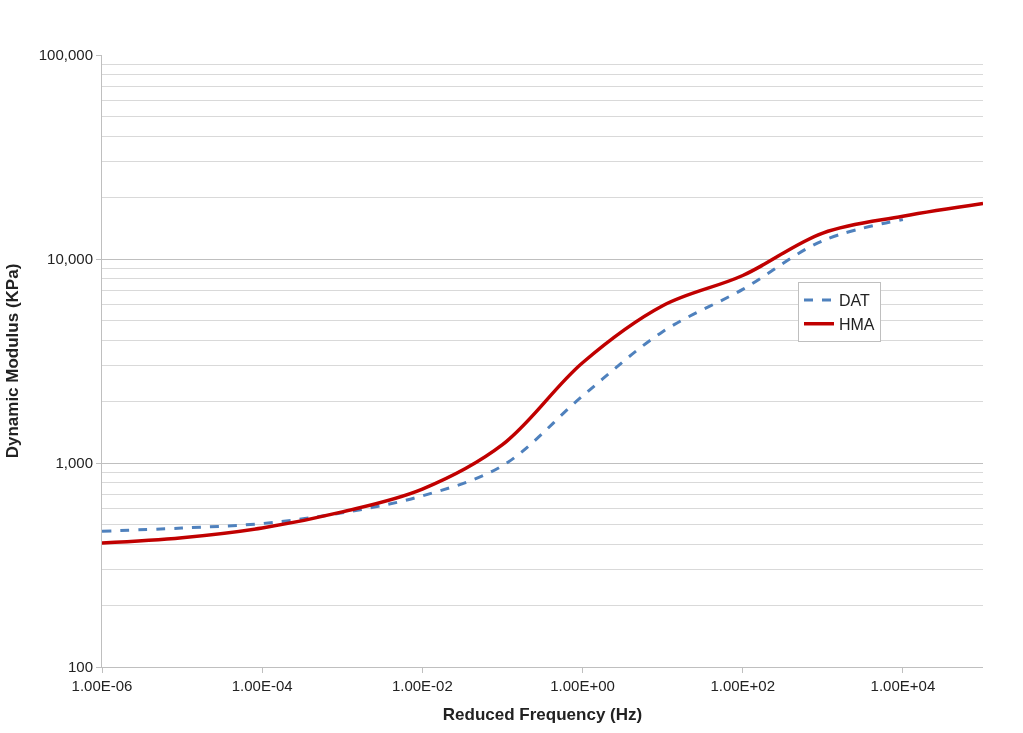  Describe the element at coordinates (70, 259) in the screenshot. I see `y-tick-label: 10,000` at that location.